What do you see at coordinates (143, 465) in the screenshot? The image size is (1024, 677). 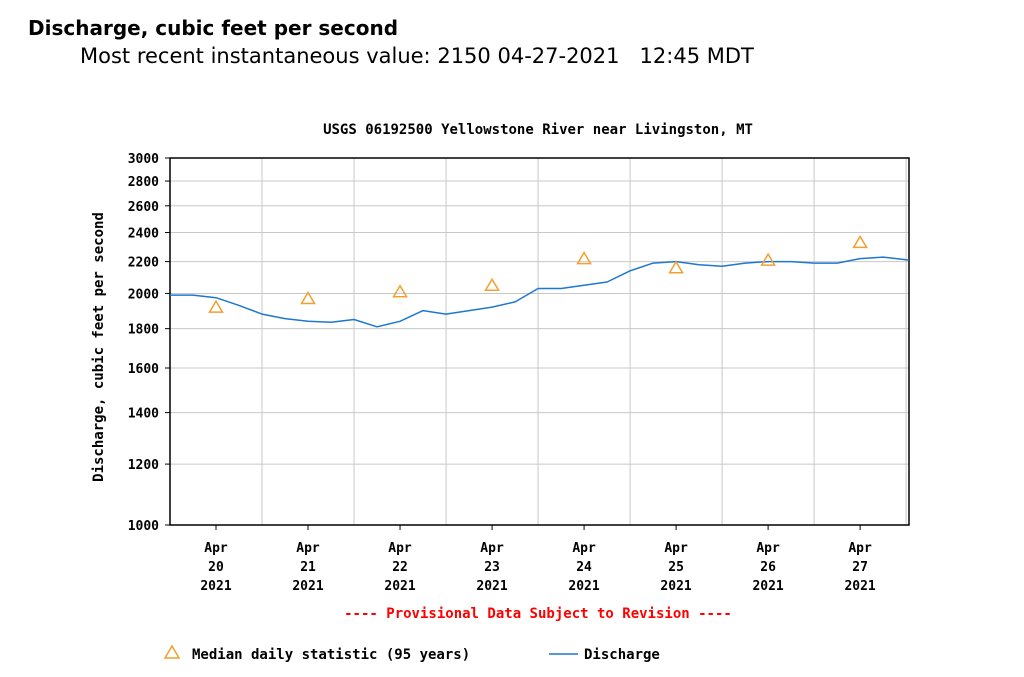 I see `y-tick-label: 1200` at bounding box center [143, 465].